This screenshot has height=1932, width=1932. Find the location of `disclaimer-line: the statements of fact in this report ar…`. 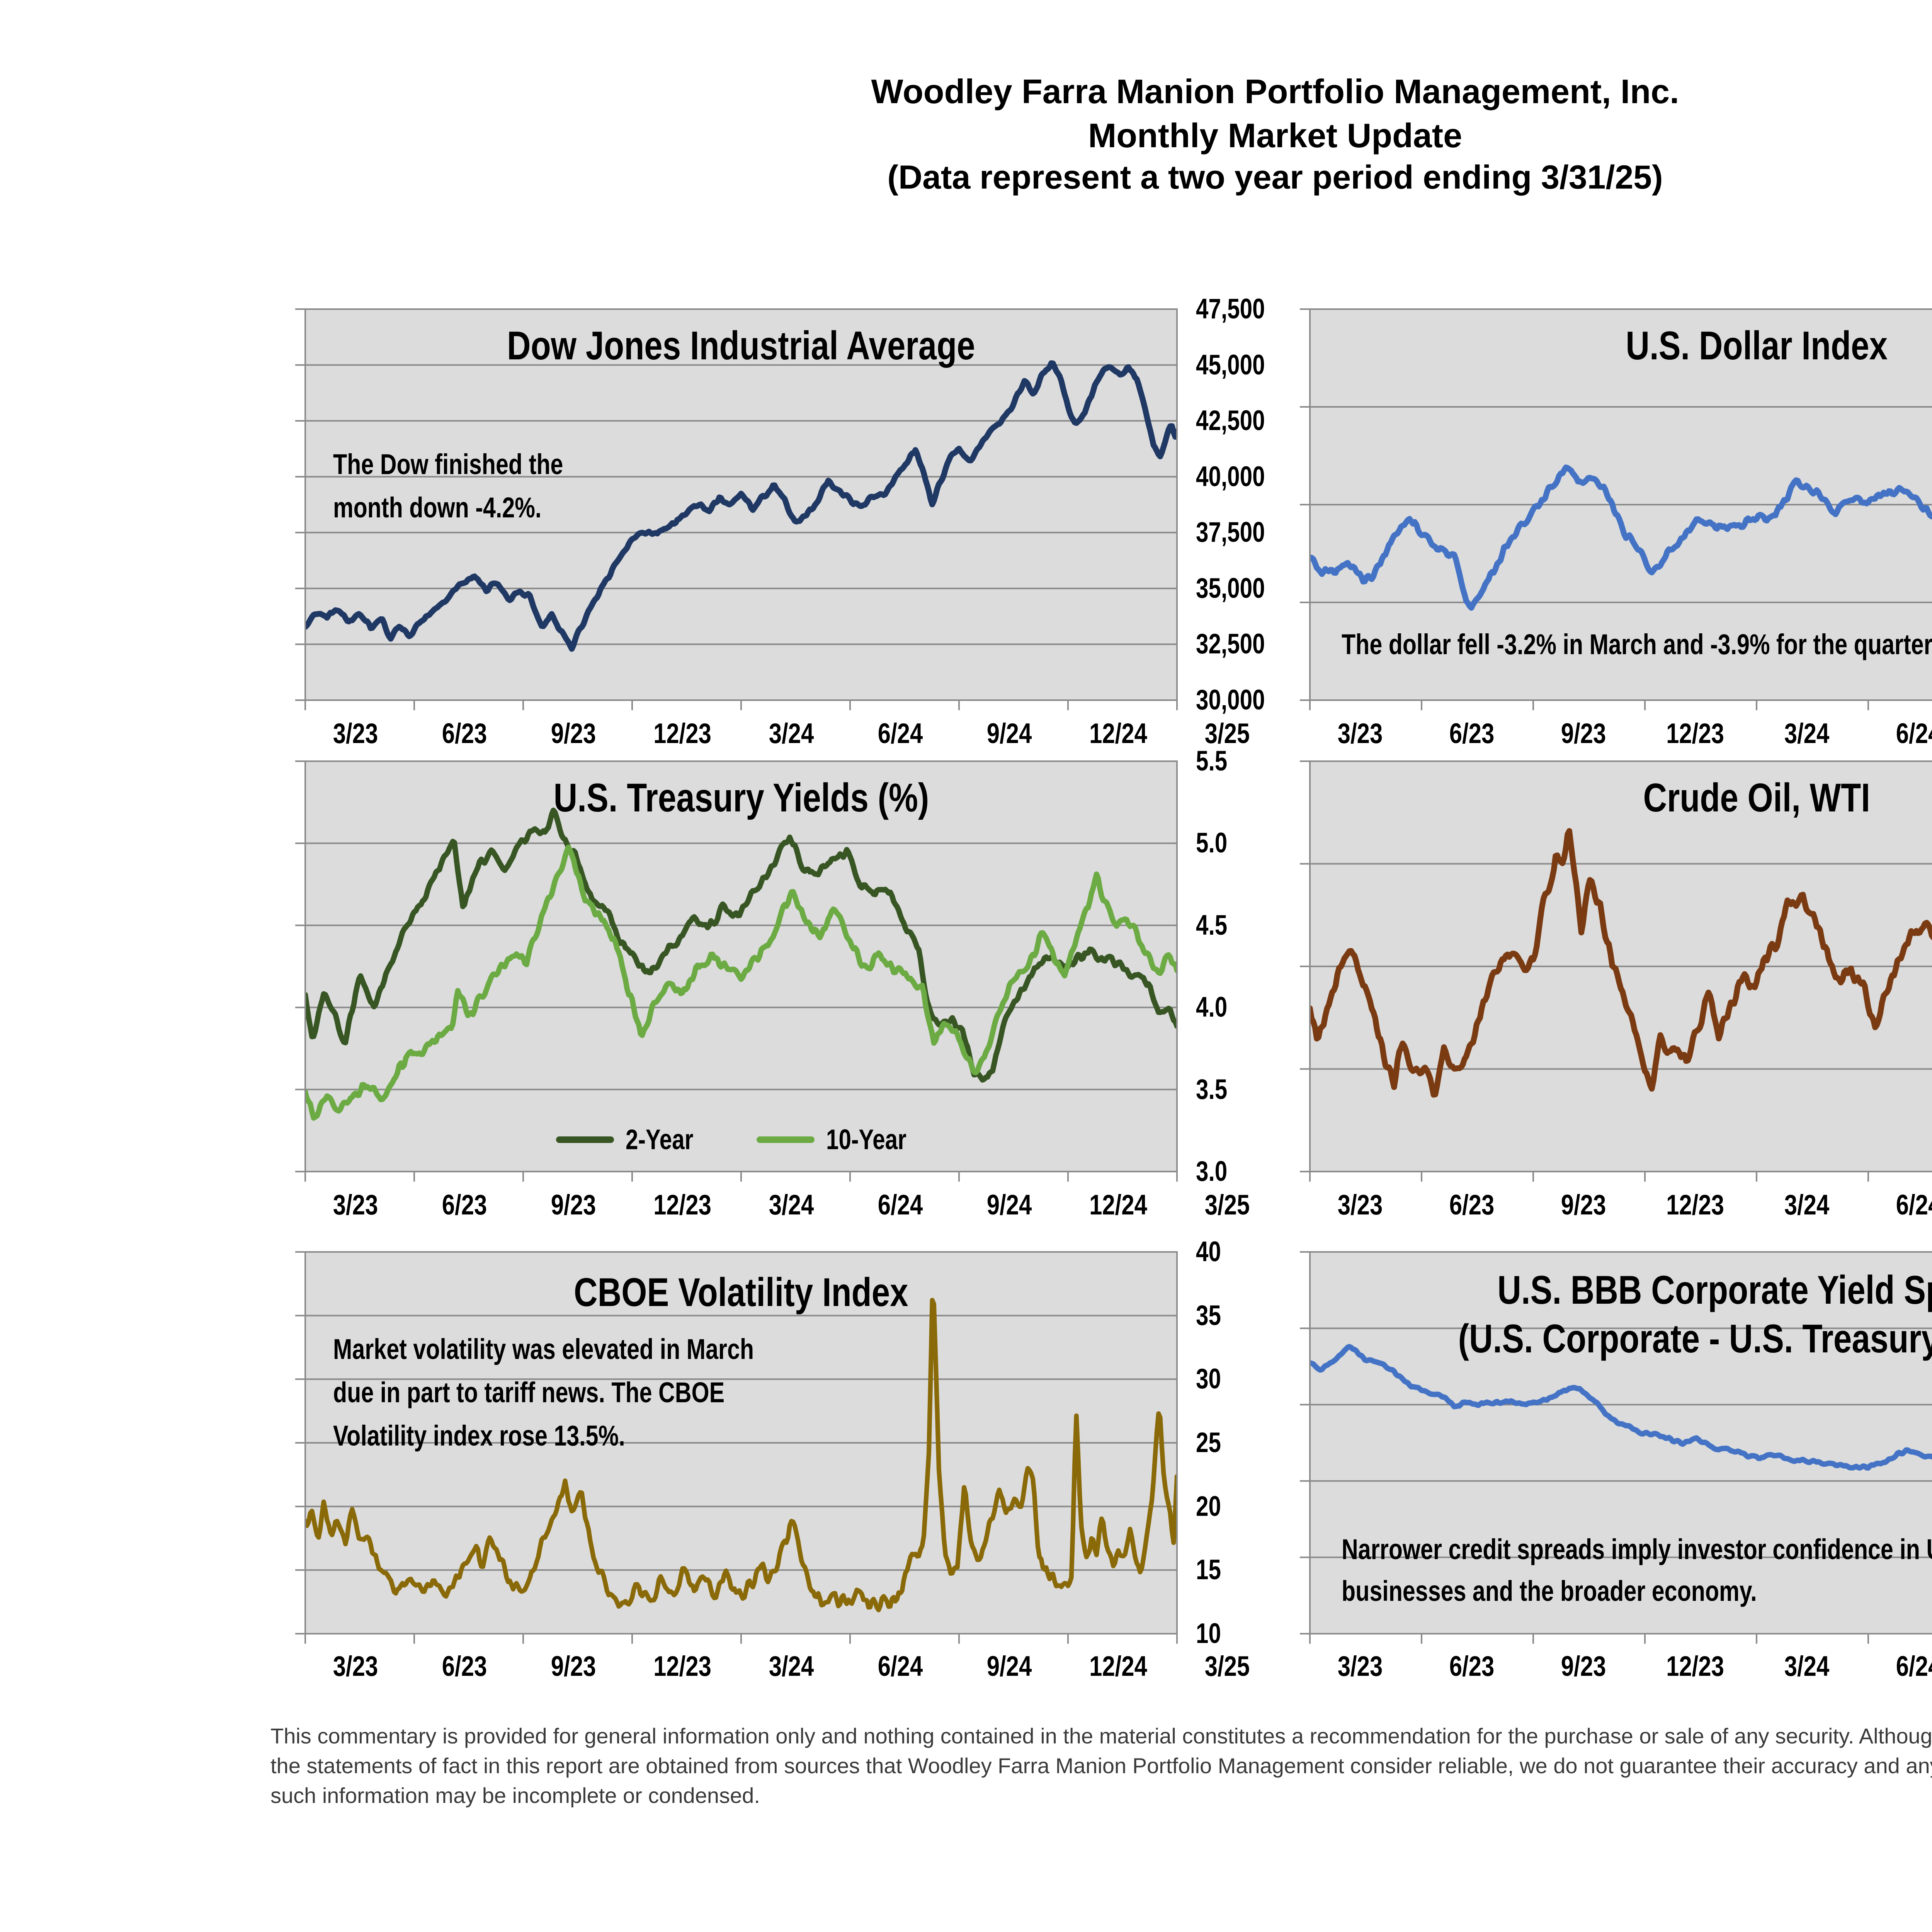

disclaimer-line: the statements of fact in this report ar… is located at coordinates (1101, 1766).